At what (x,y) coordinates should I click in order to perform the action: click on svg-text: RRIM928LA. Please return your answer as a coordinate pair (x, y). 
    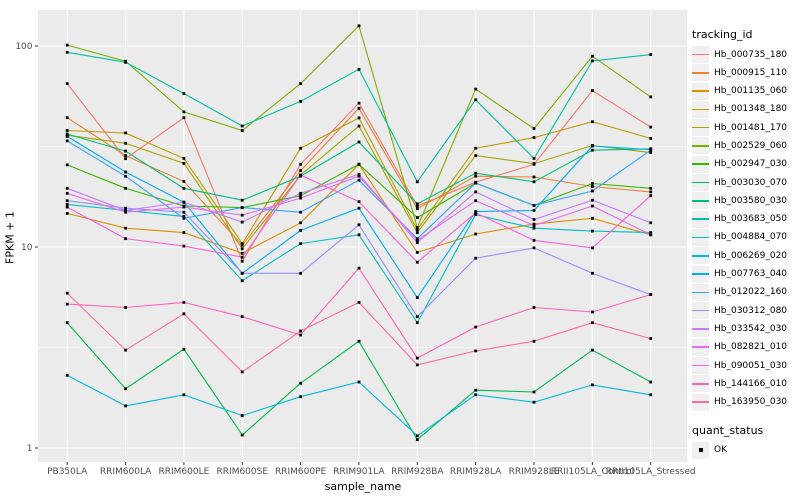
    Looking at the image, I should click on (476, 472).